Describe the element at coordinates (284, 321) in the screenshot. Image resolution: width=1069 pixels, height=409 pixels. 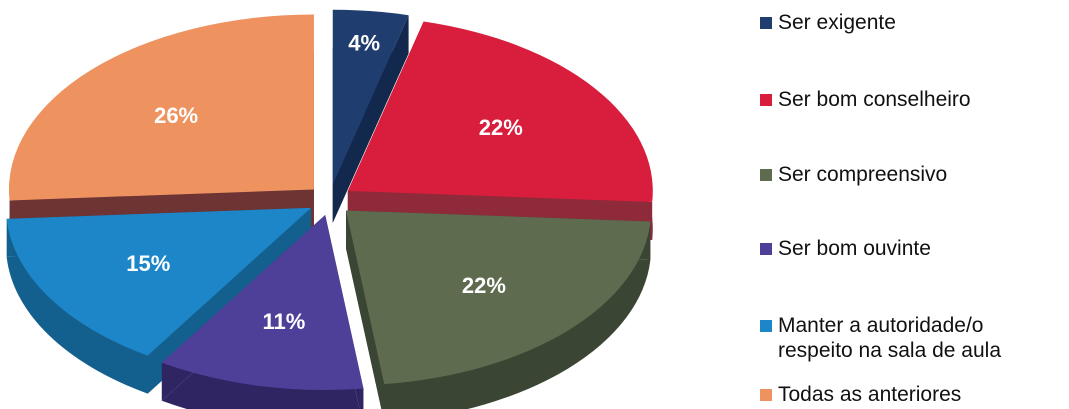
I see `data-label-ser-bom-ouvinte: 11%` at that location.